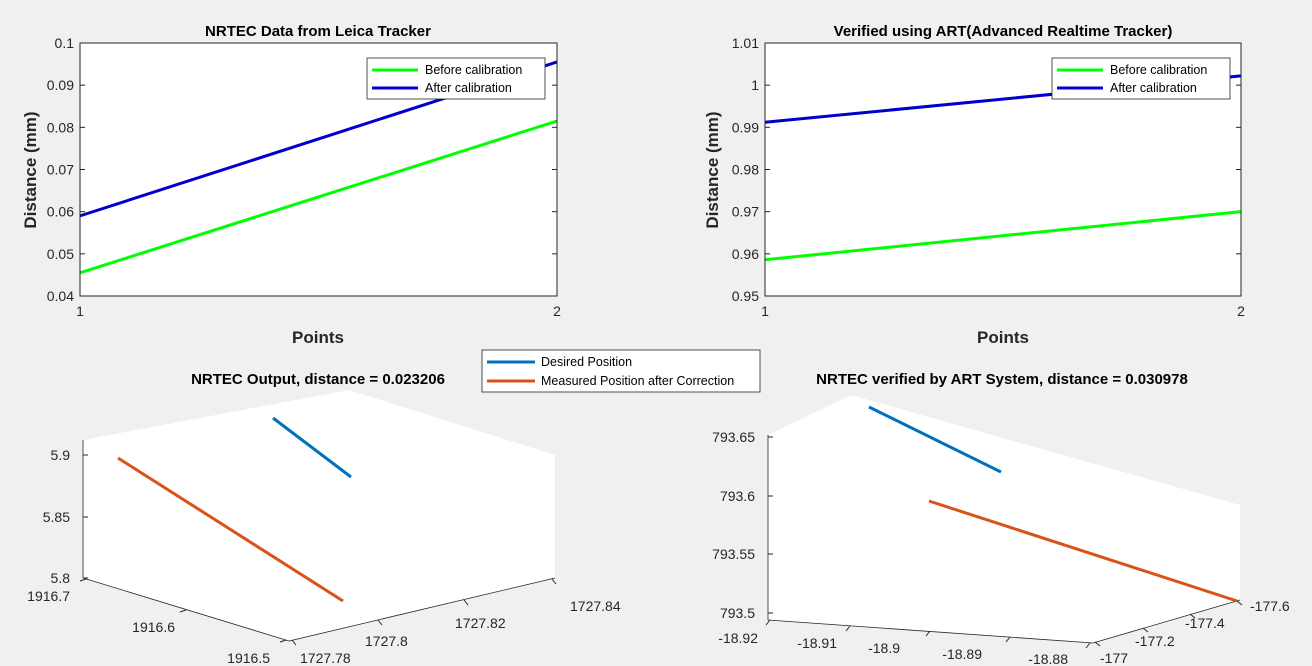  What do you see at coordinates (733, 437) in the screenshot?
I see `z-tick-label: 793.65` at bounding box center [733, 437].